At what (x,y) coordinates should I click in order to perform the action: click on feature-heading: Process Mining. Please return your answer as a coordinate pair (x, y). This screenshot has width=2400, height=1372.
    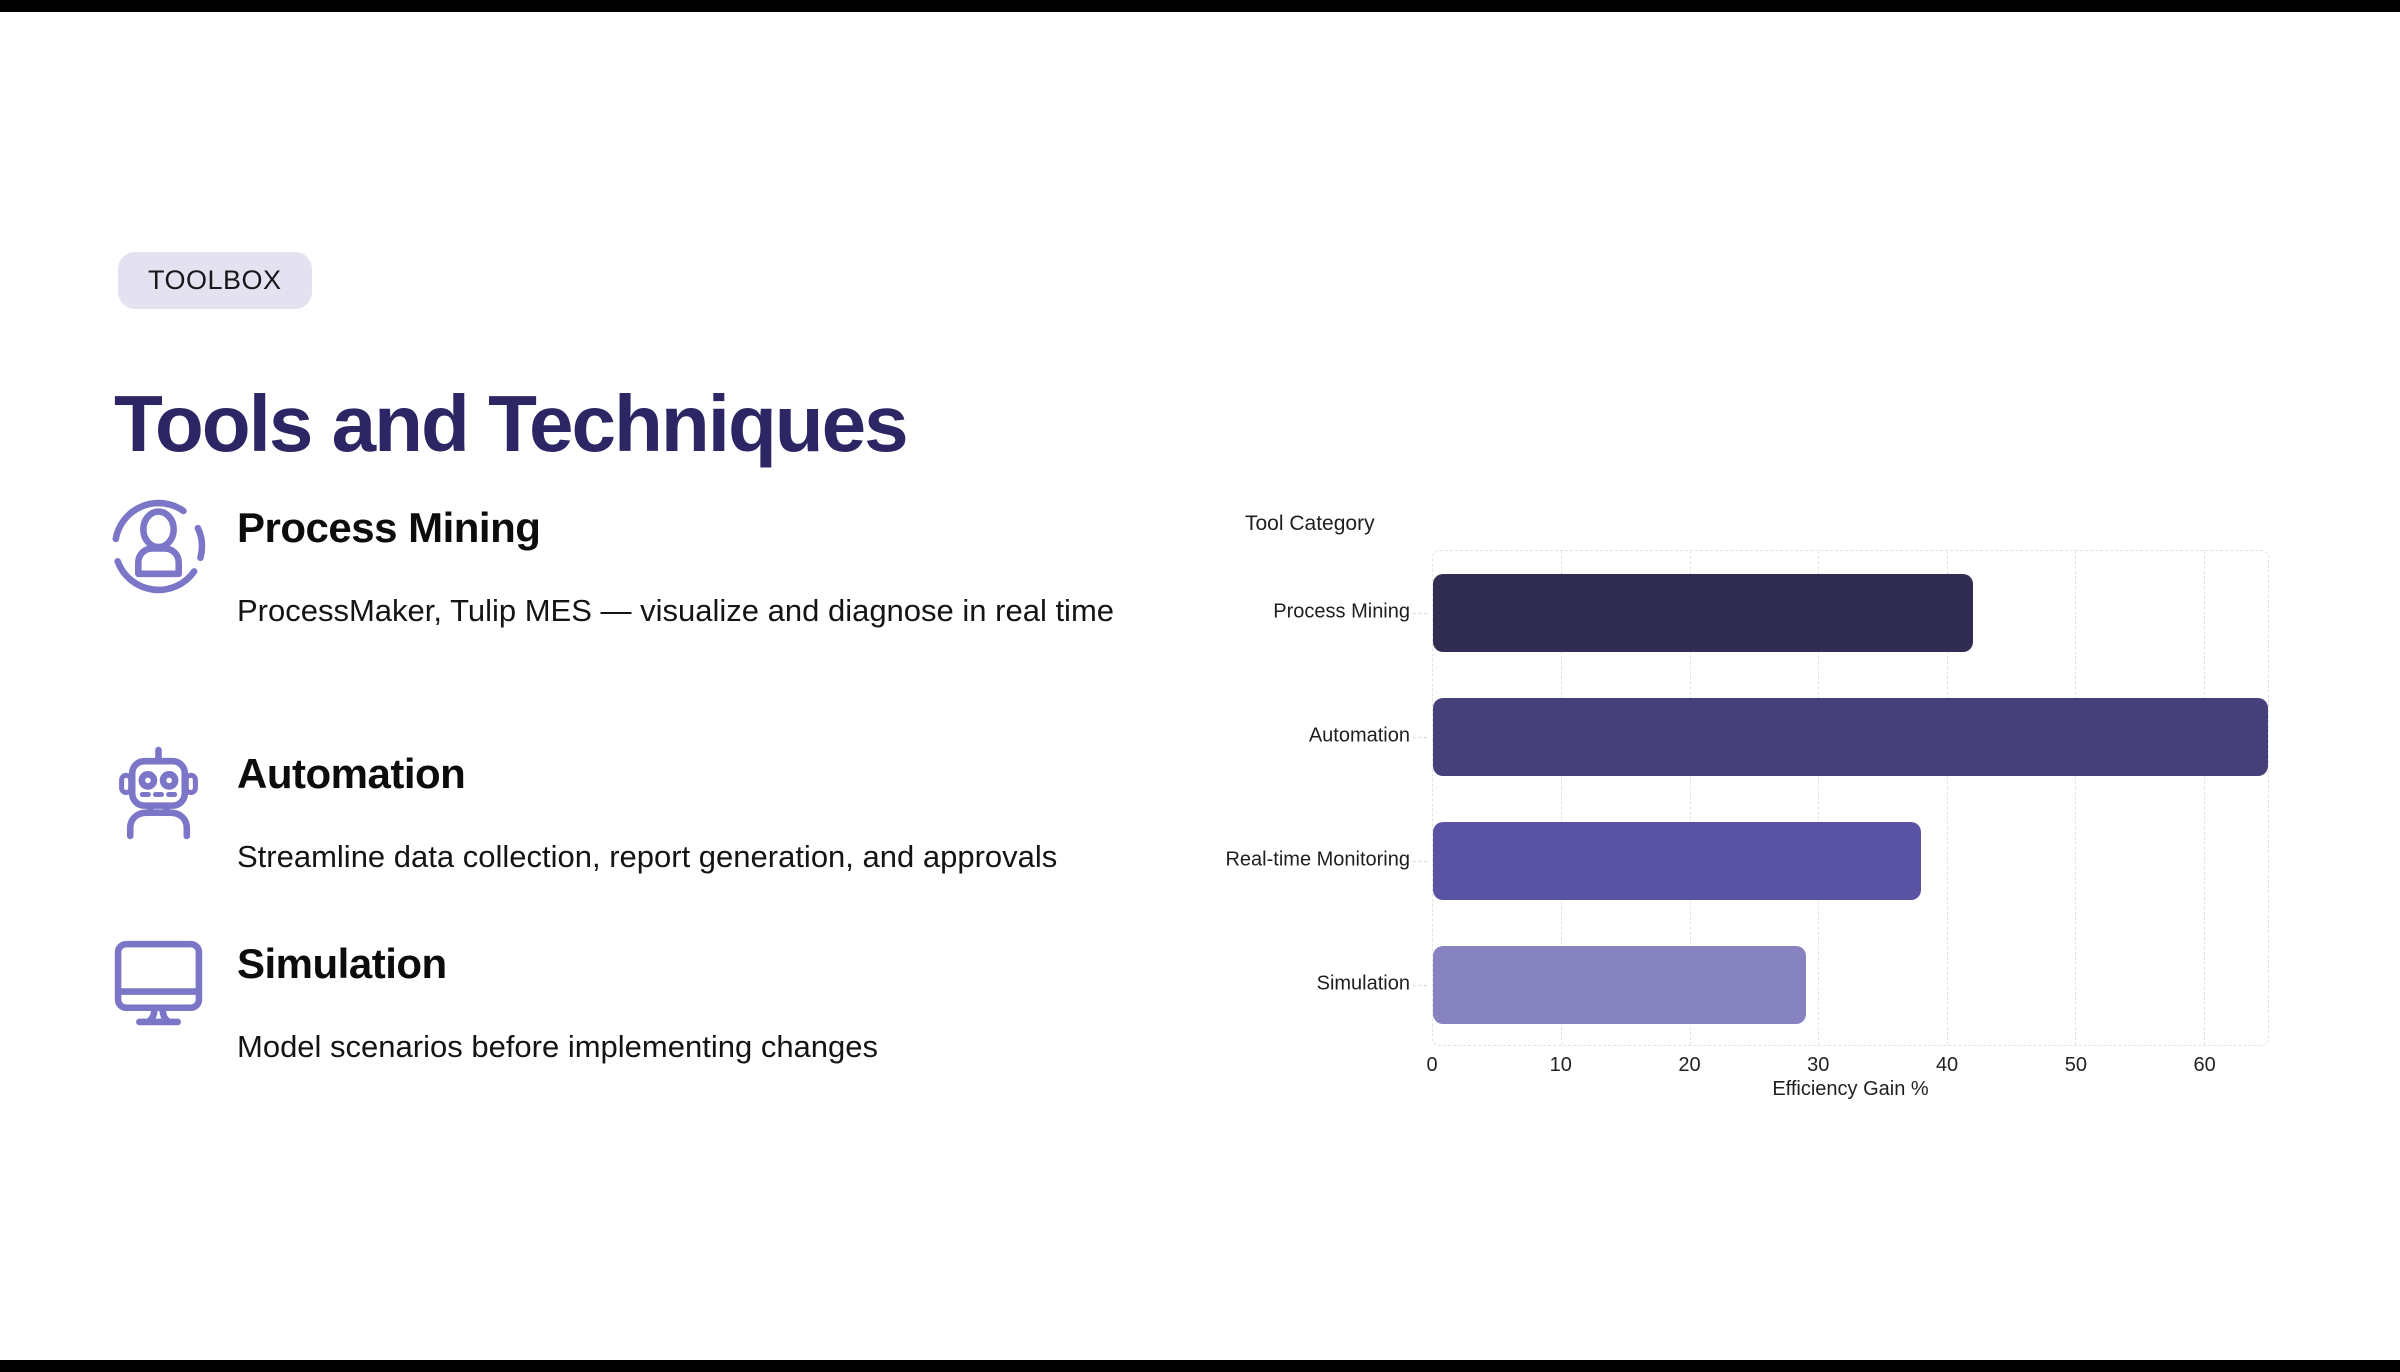
    Looking at the image, I should click on (389, 527).